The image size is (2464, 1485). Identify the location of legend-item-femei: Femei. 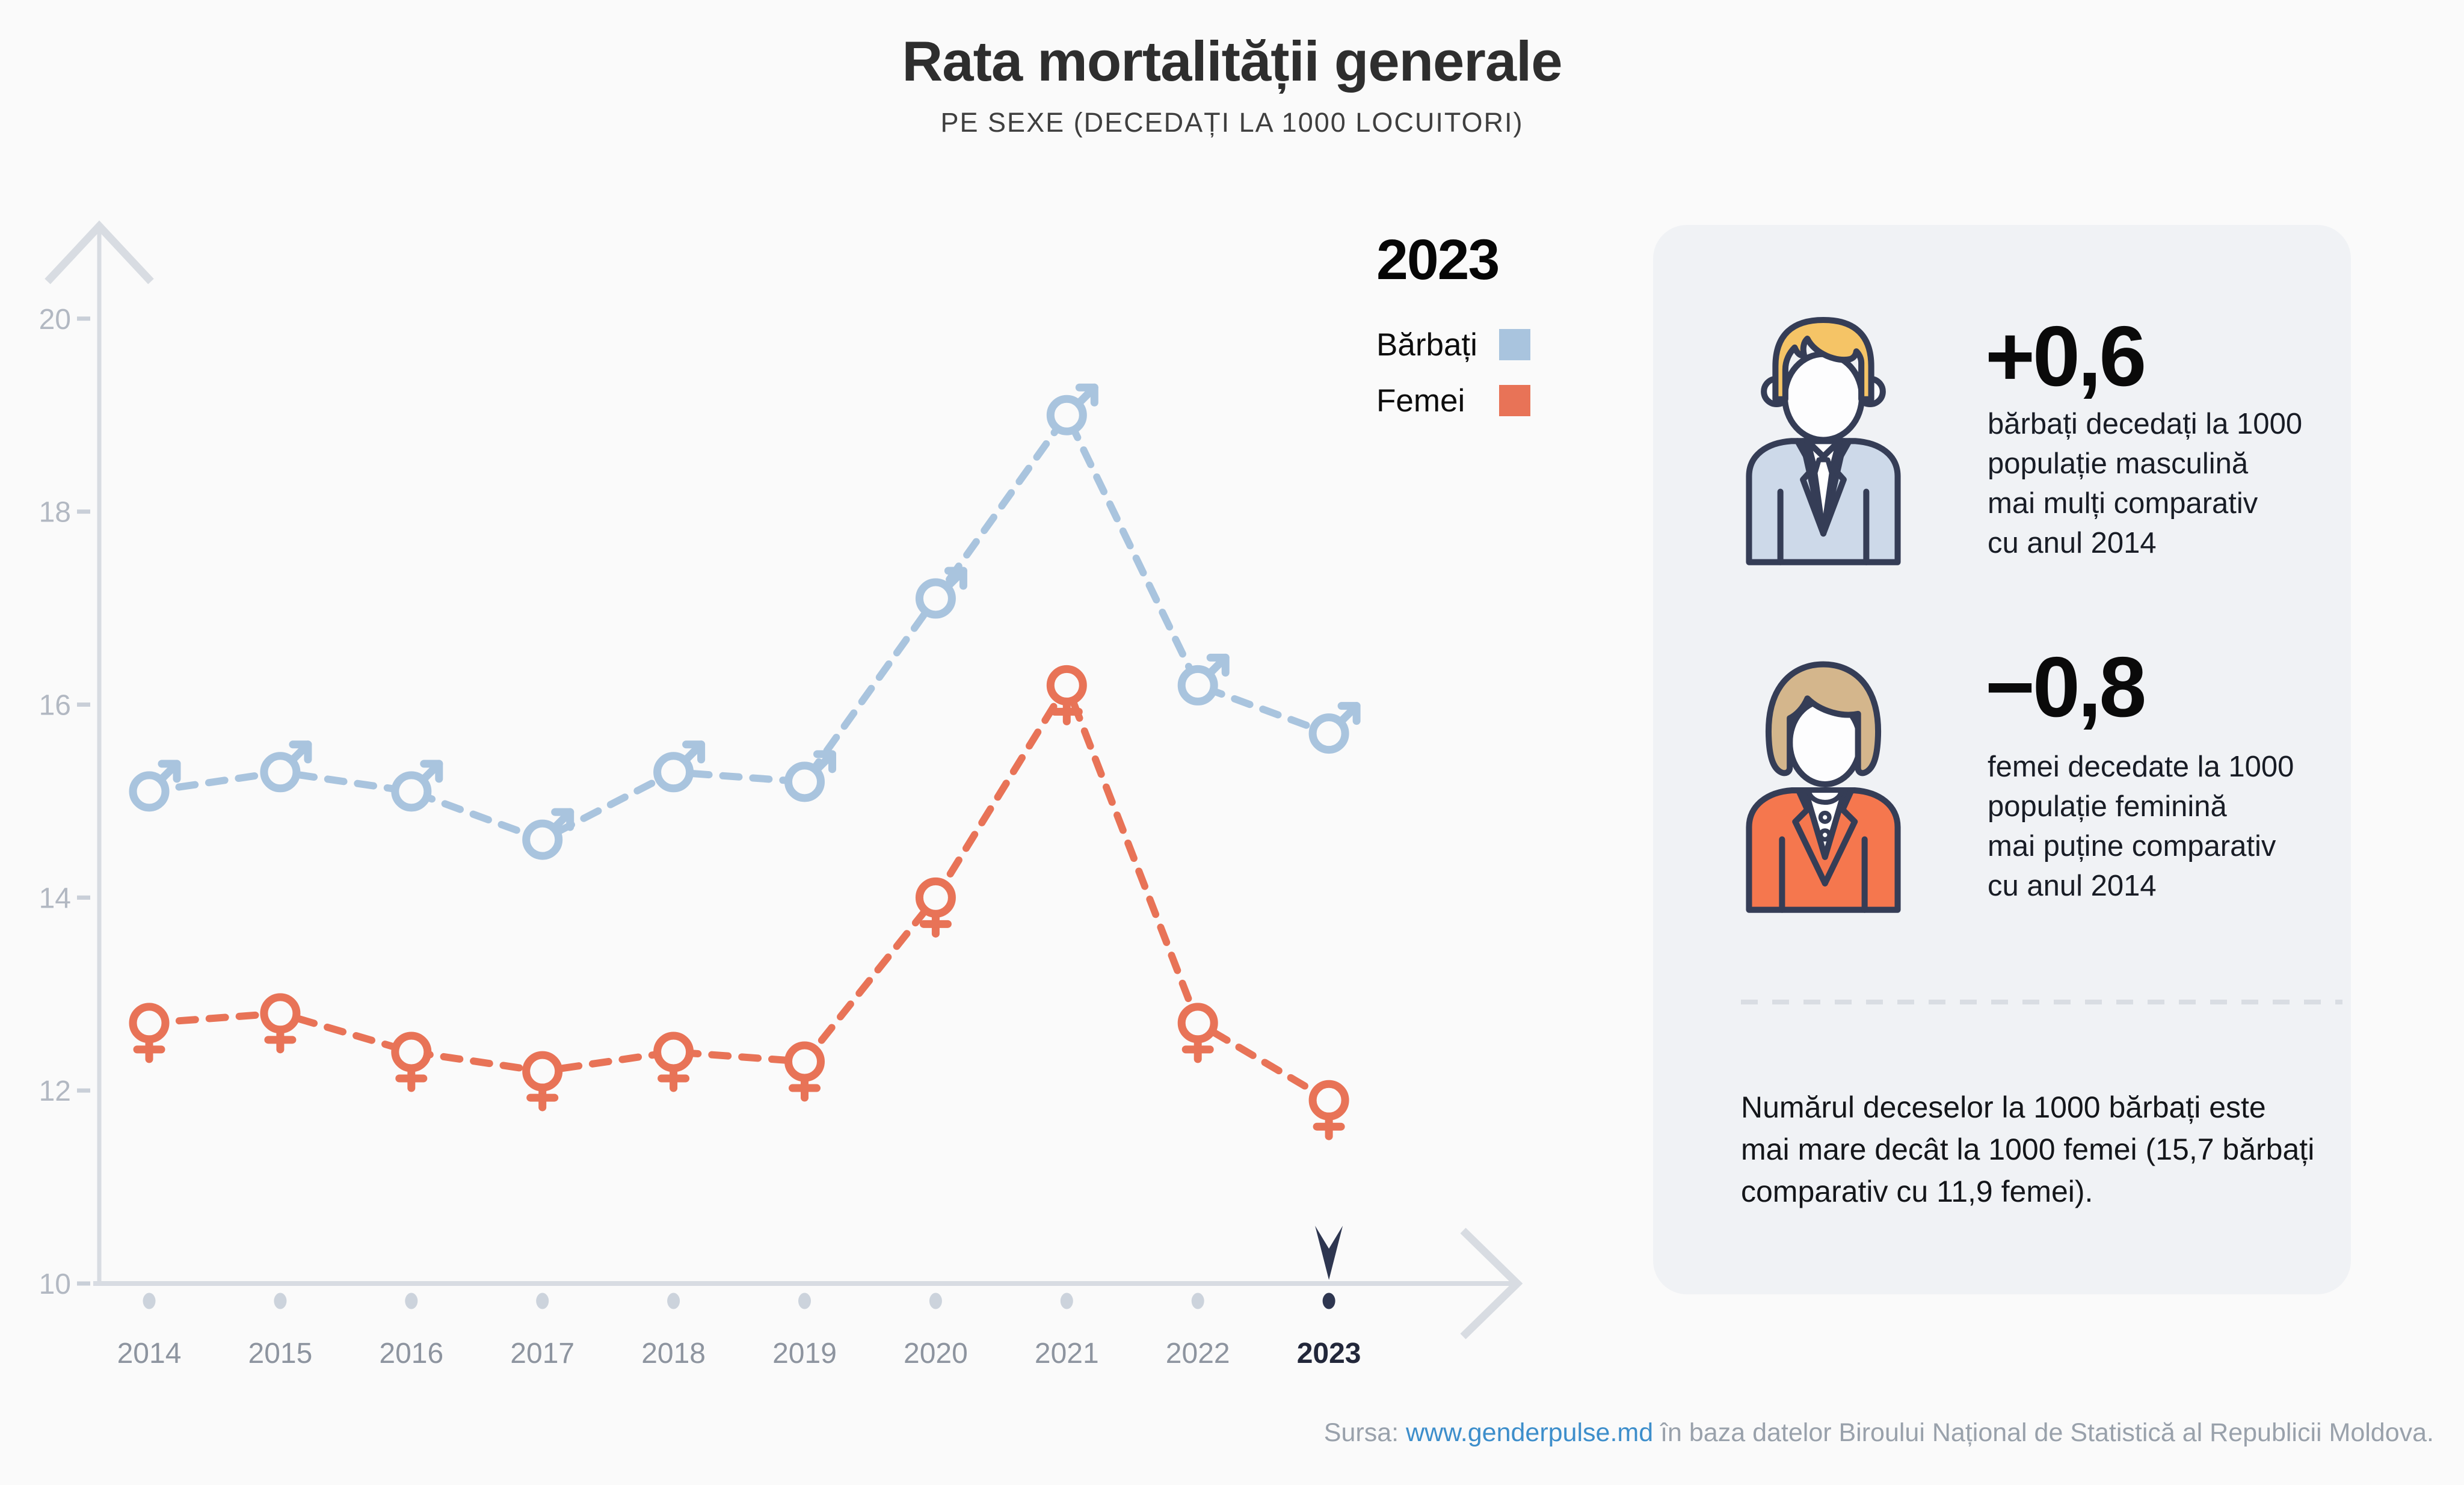
(1453, 400).